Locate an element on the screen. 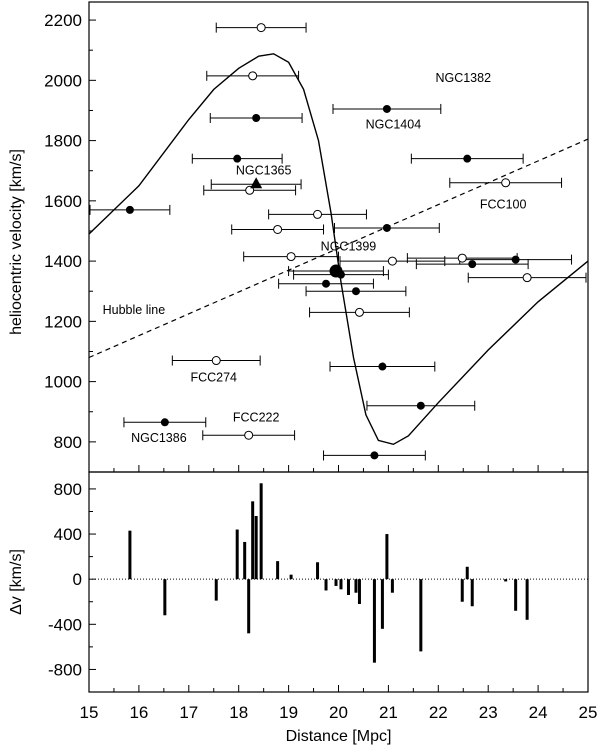  top-y-tick-label: 1200 is located at coordinates (63, 321).